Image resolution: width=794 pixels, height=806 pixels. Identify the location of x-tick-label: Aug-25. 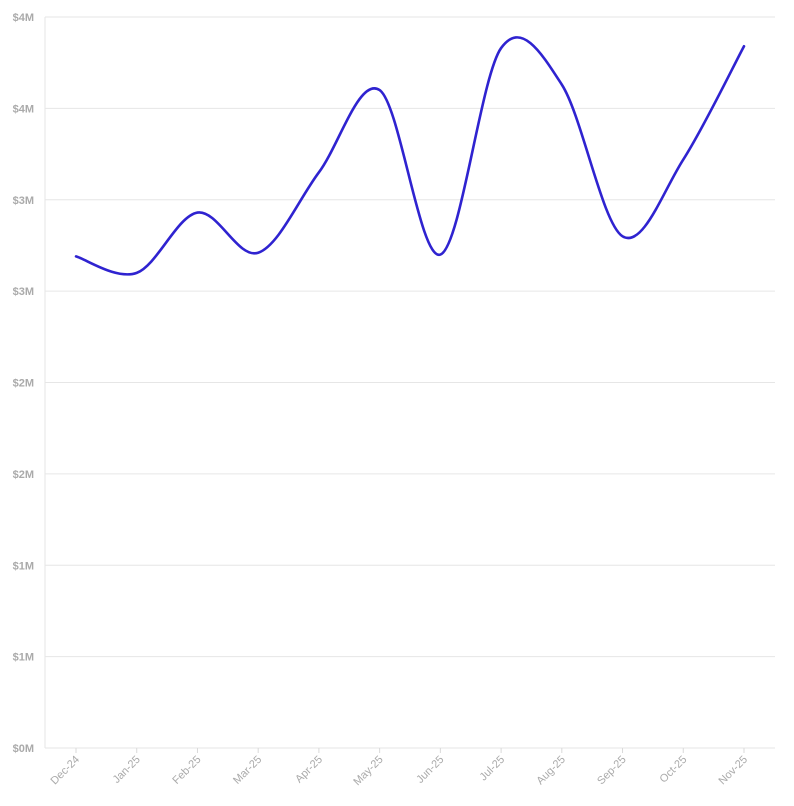
(551, 771).